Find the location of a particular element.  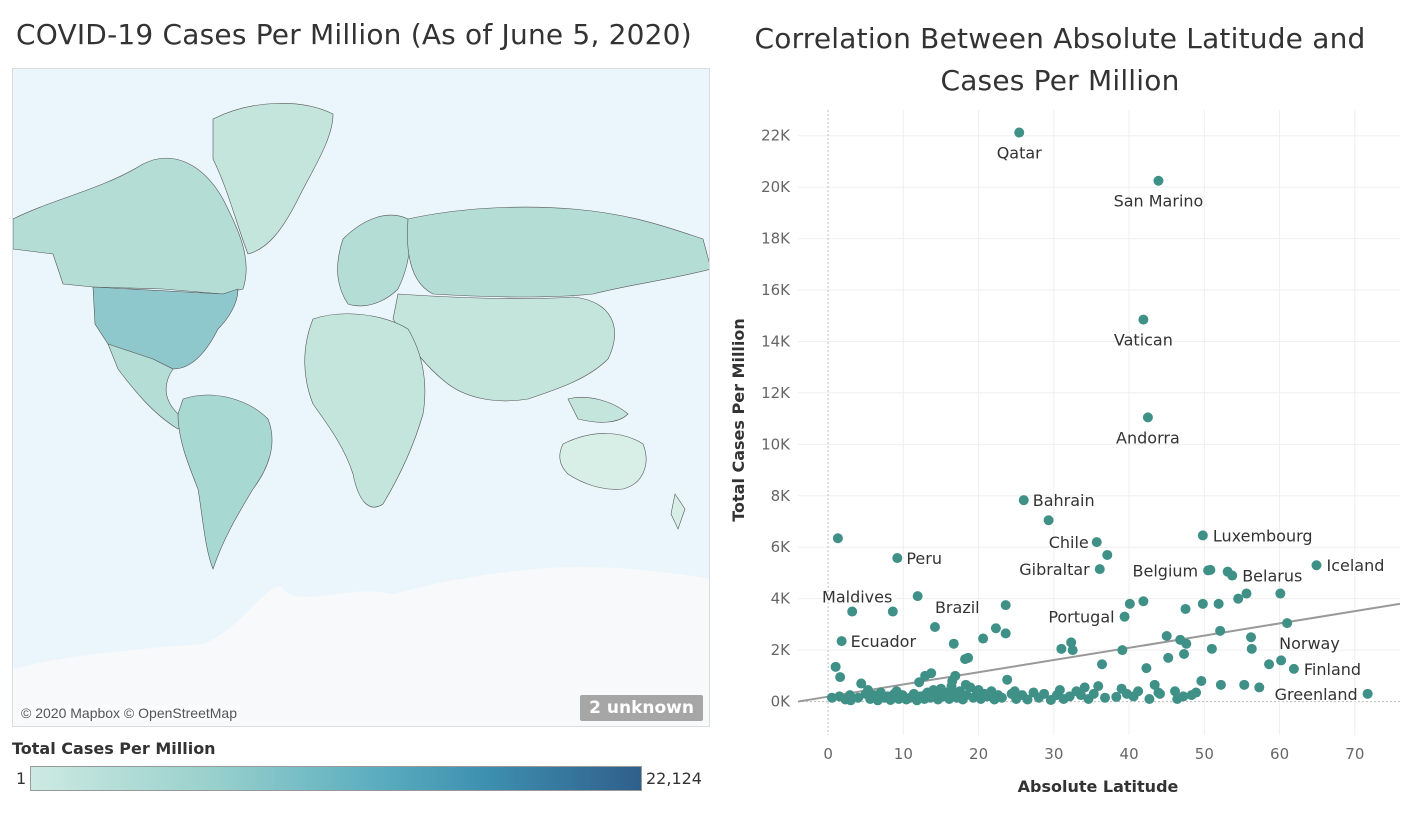

greenland-shape is located at coordinates (273, 179).